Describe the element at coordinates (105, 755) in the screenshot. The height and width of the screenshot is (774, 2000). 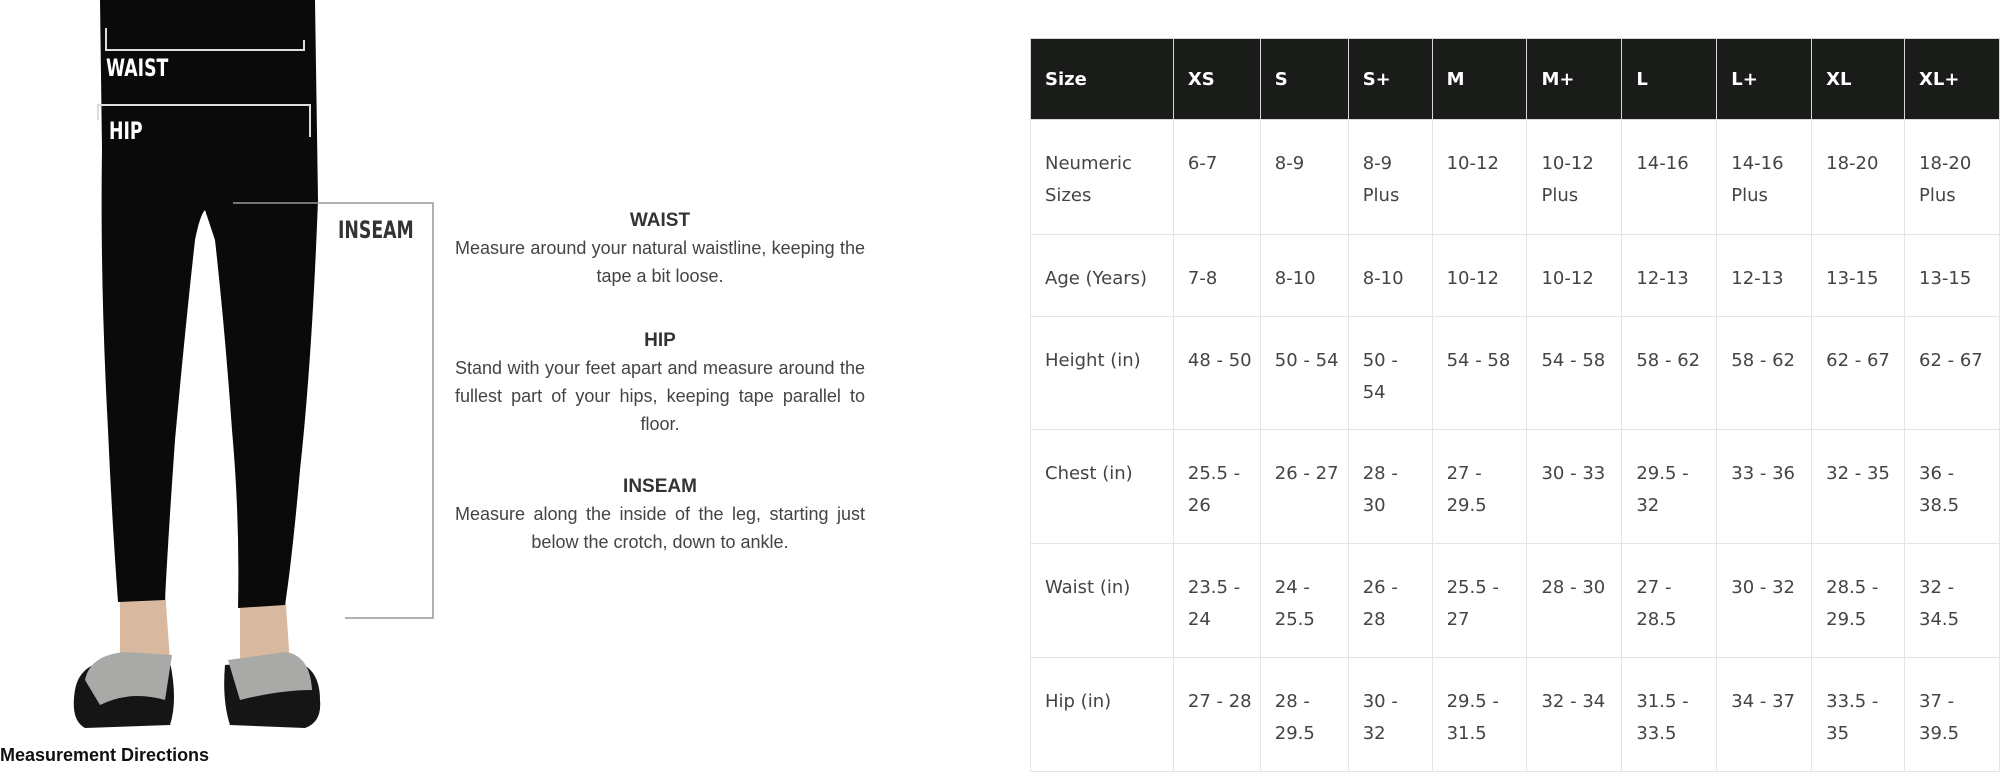
I see `measurement-directions-caption: Measurement Directions` at that location.